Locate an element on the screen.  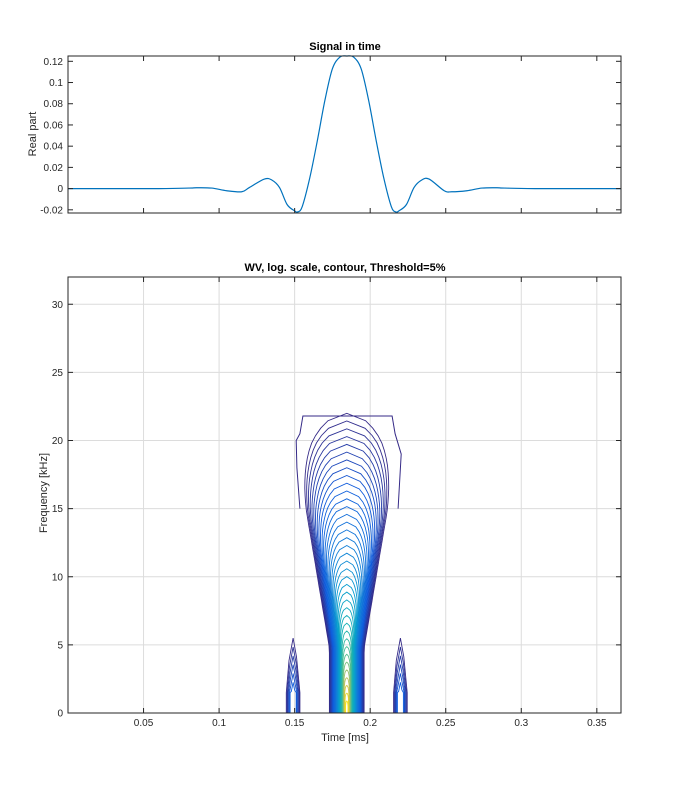
wv-xtick-label: 0.1 is located at coordinates (219, 723).